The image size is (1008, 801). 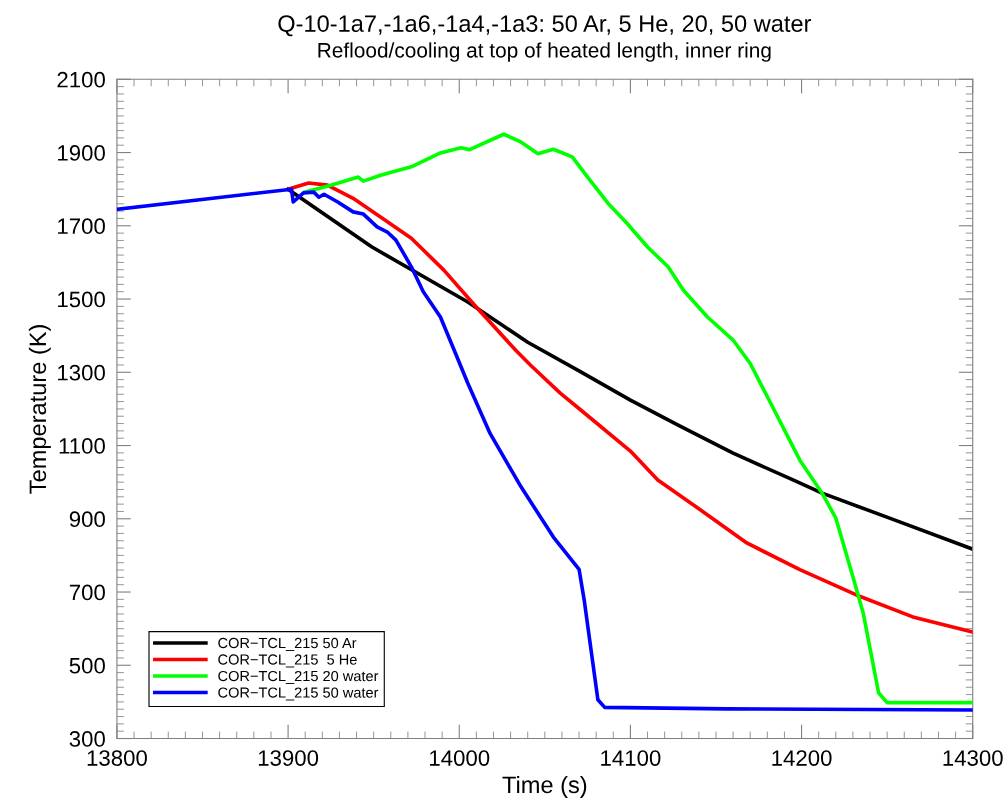 What do you see at coordinates (545, 26) in the screenshot?
I see `chart-title: Q-10-1a7,-1a6,-1a4,-1a3: 50 Ar, 5 He, 20, 50 water` at bounding box center [545, 26].